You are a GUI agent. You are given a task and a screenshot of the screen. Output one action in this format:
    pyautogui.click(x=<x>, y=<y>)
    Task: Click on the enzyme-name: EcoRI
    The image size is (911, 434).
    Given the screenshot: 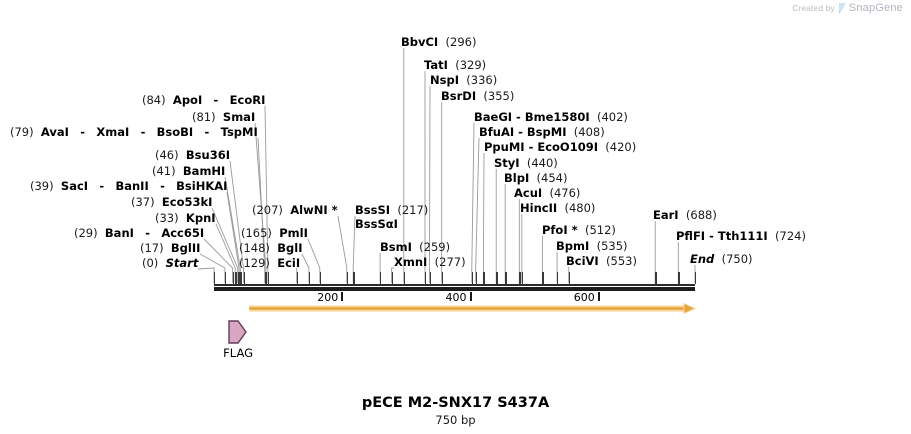 What is the action you would take?
    pyautogui.click(x=247, y=100)
    